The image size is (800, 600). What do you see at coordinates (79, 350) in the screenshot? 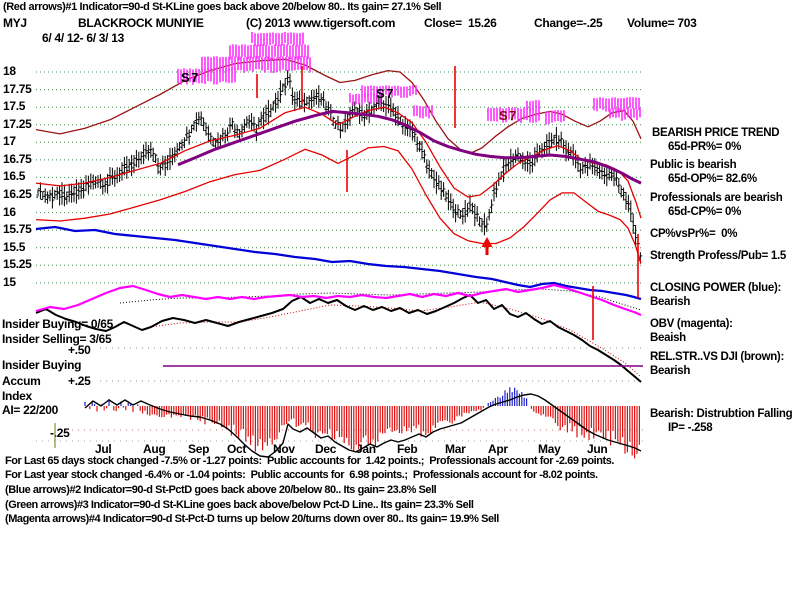
I see `left-label: +.50` at bounding box center [79, 350].